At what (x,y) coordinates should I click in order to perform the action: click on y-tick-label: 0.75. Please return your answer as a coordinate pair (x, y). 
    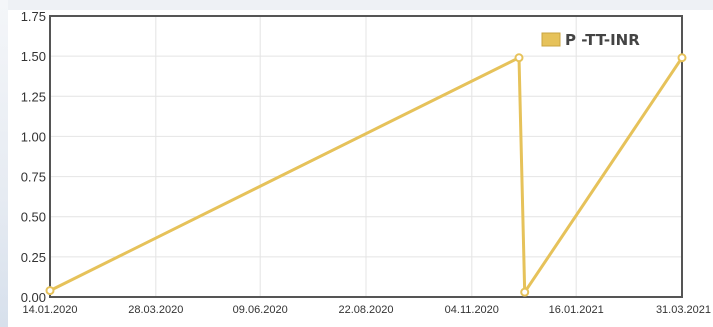
    Looking at the image, I should click on (33, 177).